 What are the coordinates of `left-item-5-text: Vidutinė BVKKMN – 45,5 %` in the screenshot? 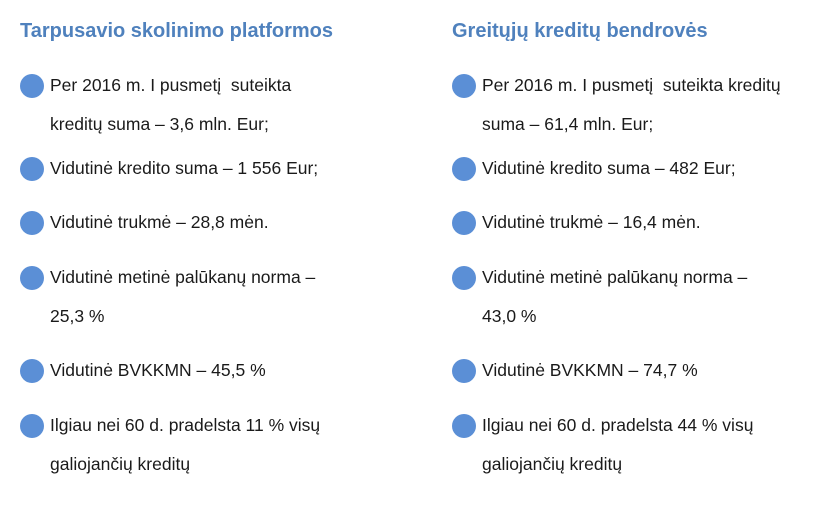 It's located at (158, 370).